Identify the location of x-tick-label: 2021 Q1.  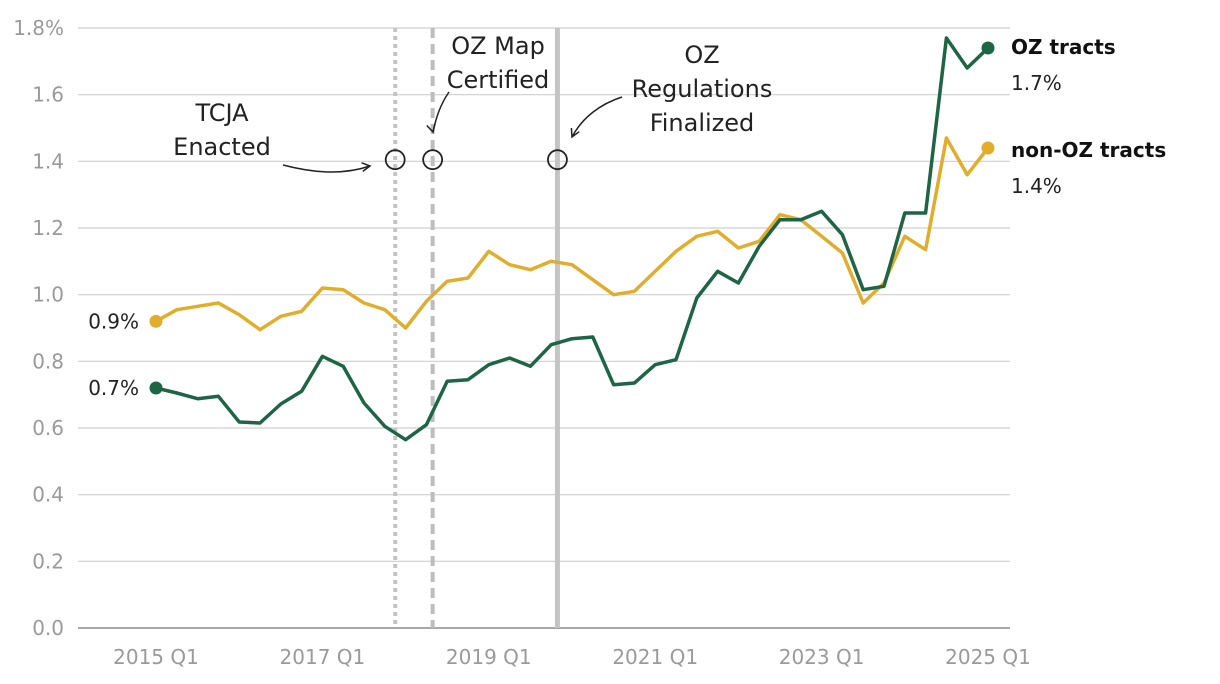
(655, 657).